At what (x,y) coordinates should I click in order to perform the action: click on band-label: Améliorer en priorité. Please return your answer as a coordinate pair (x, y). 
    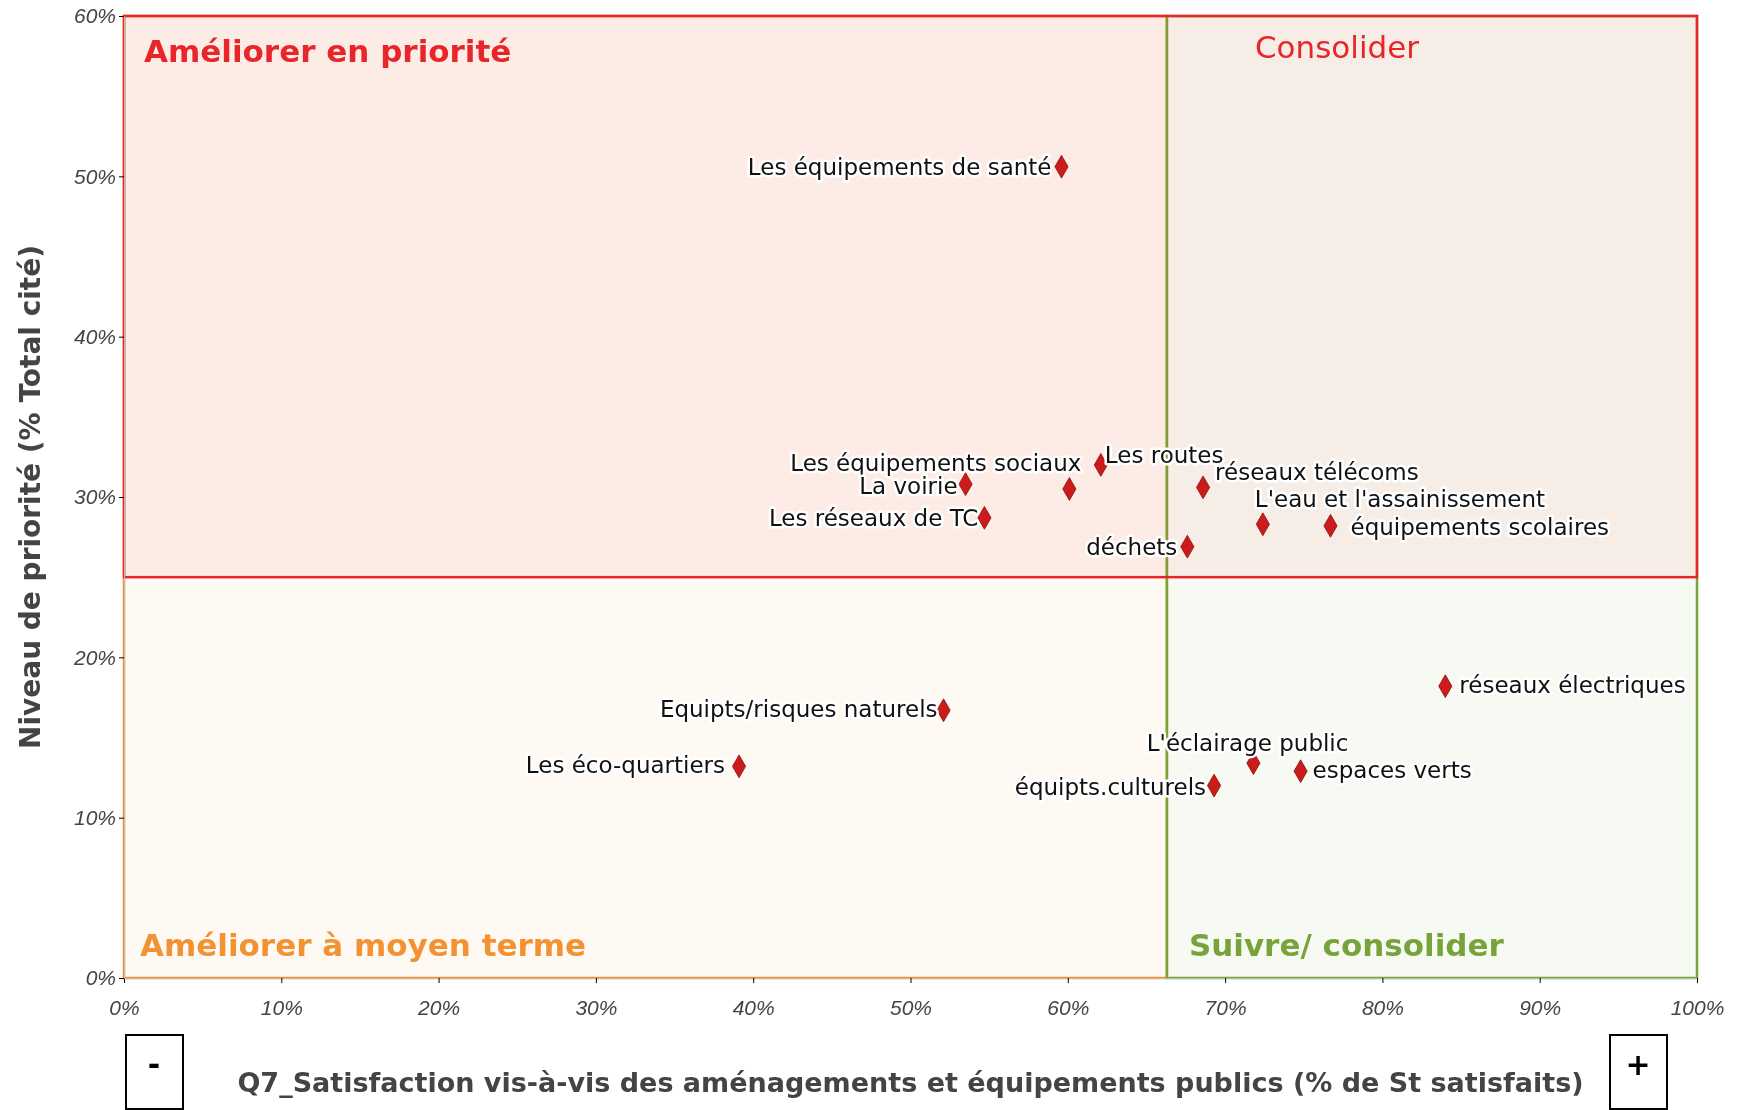
    Looking at the image, I should click on (328, 51).